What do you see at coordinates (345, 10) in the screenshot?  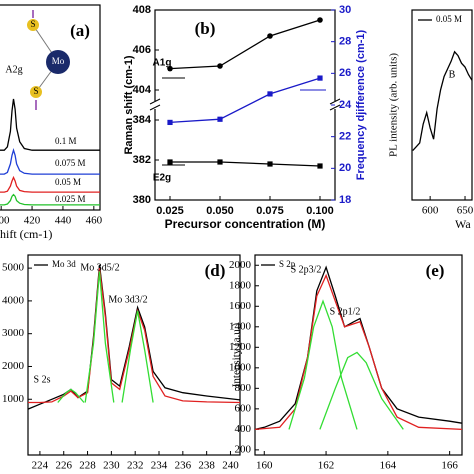 I see `y2-tick-label: 30` at bounding box center [345, 10].